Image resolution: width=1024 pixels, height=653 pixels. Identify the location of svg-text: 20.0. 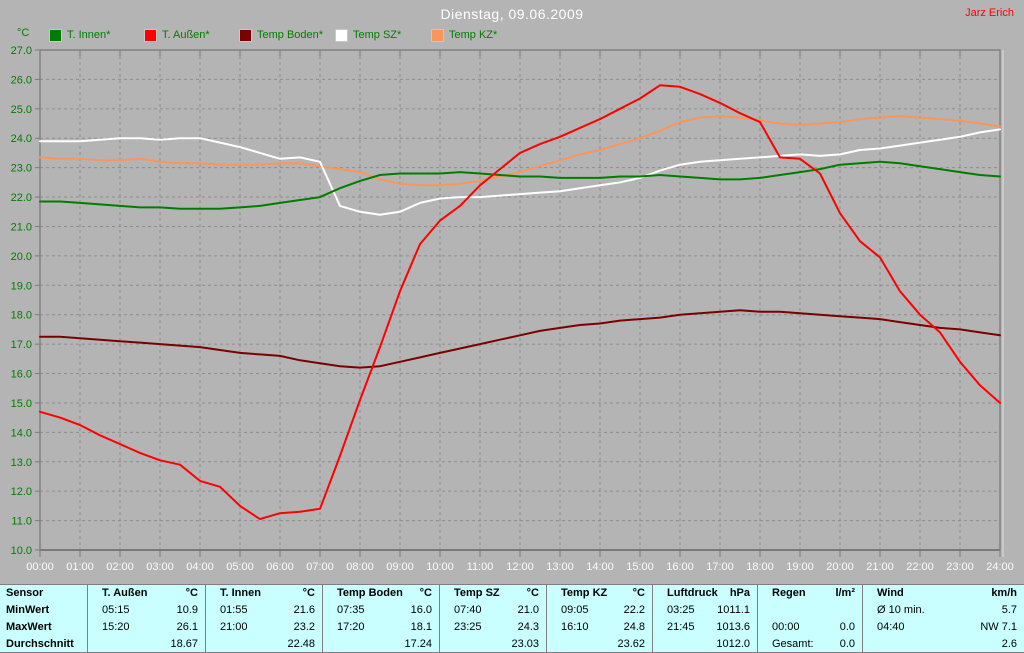
(21, 257).